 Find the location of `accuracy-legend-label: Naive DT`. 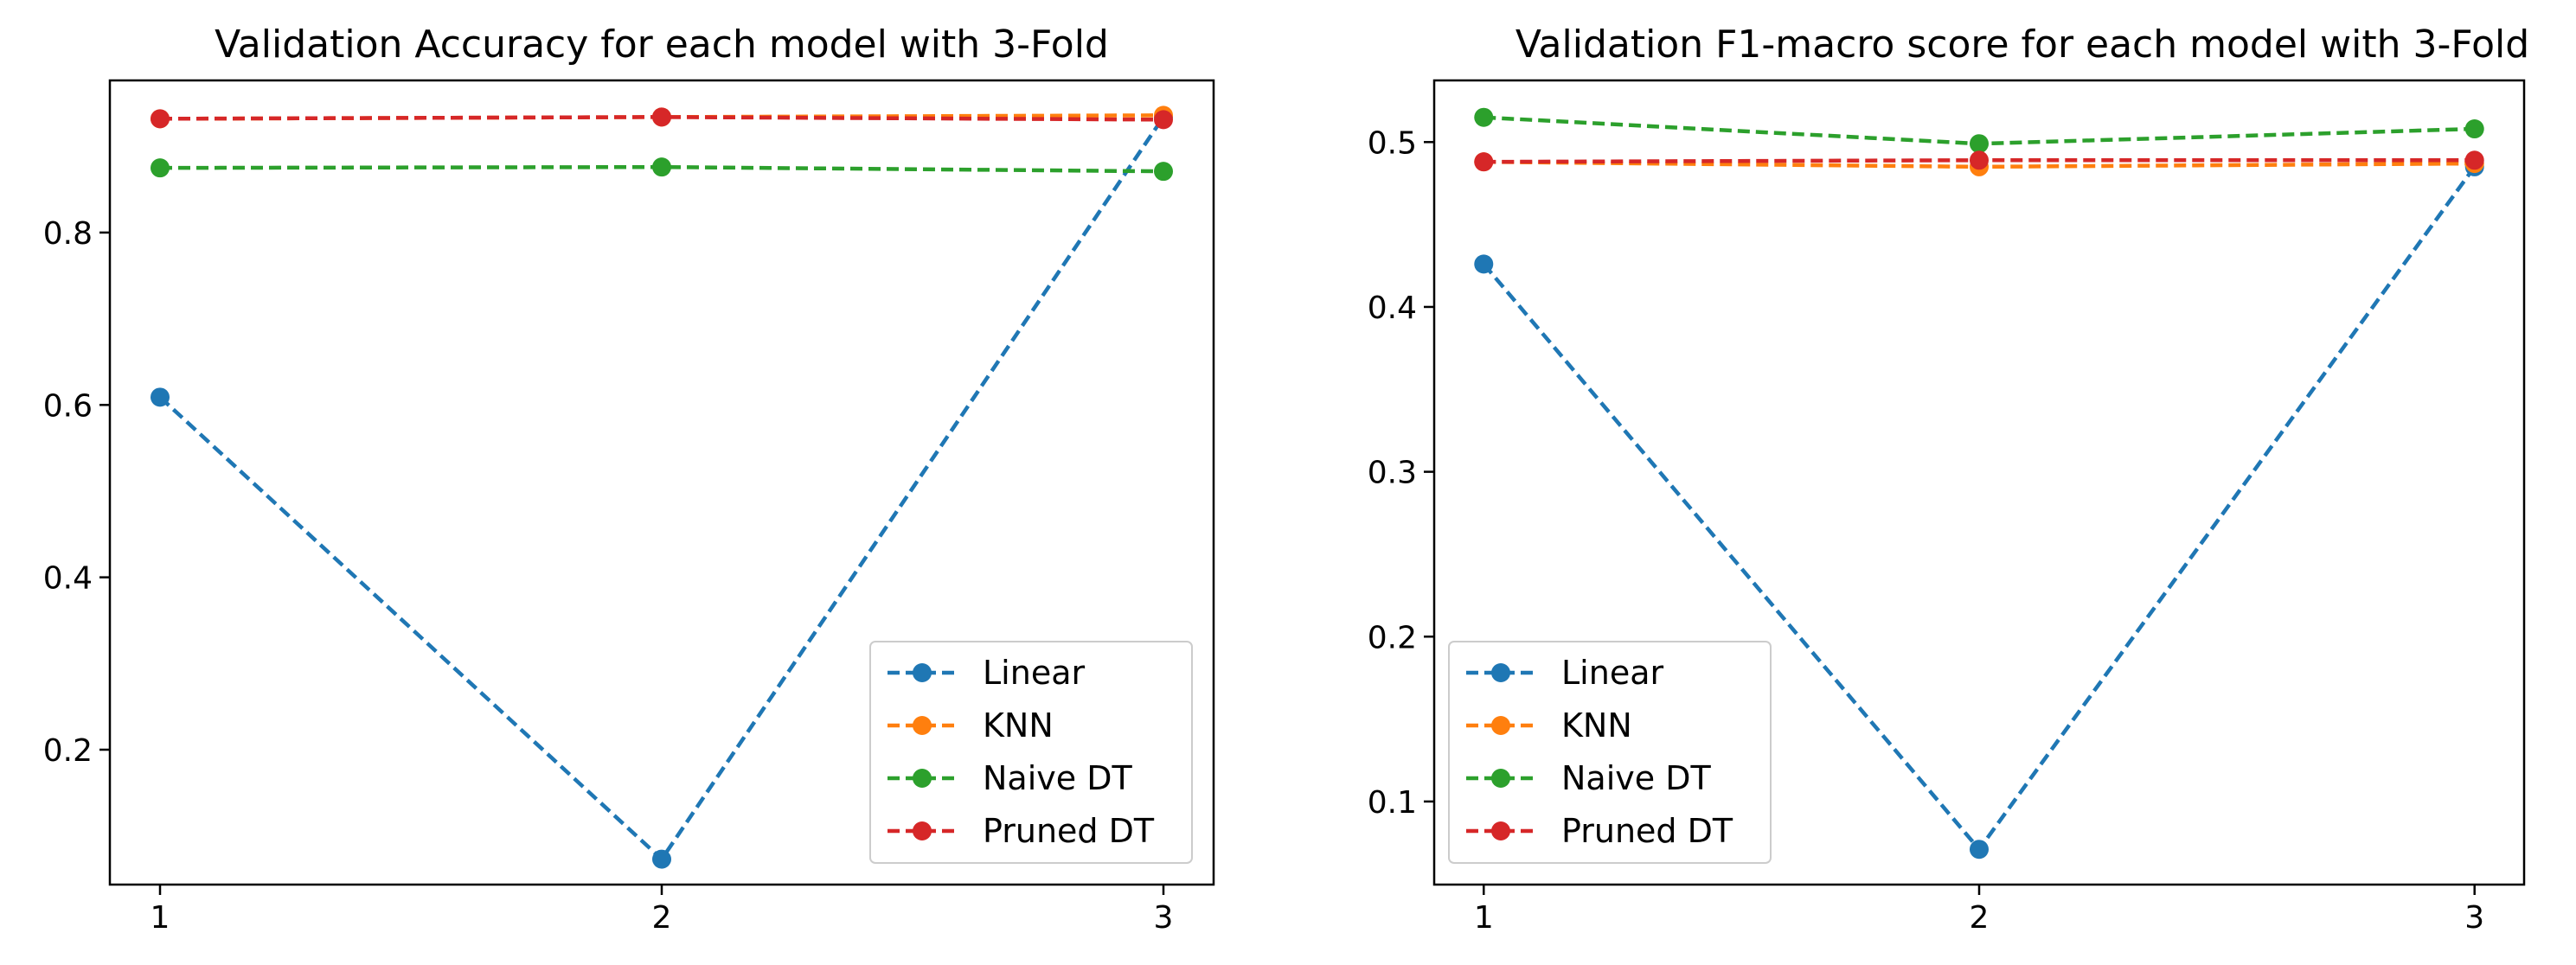

accuracy-legend-label: Naive DT is located at coordinates (1057, 778).